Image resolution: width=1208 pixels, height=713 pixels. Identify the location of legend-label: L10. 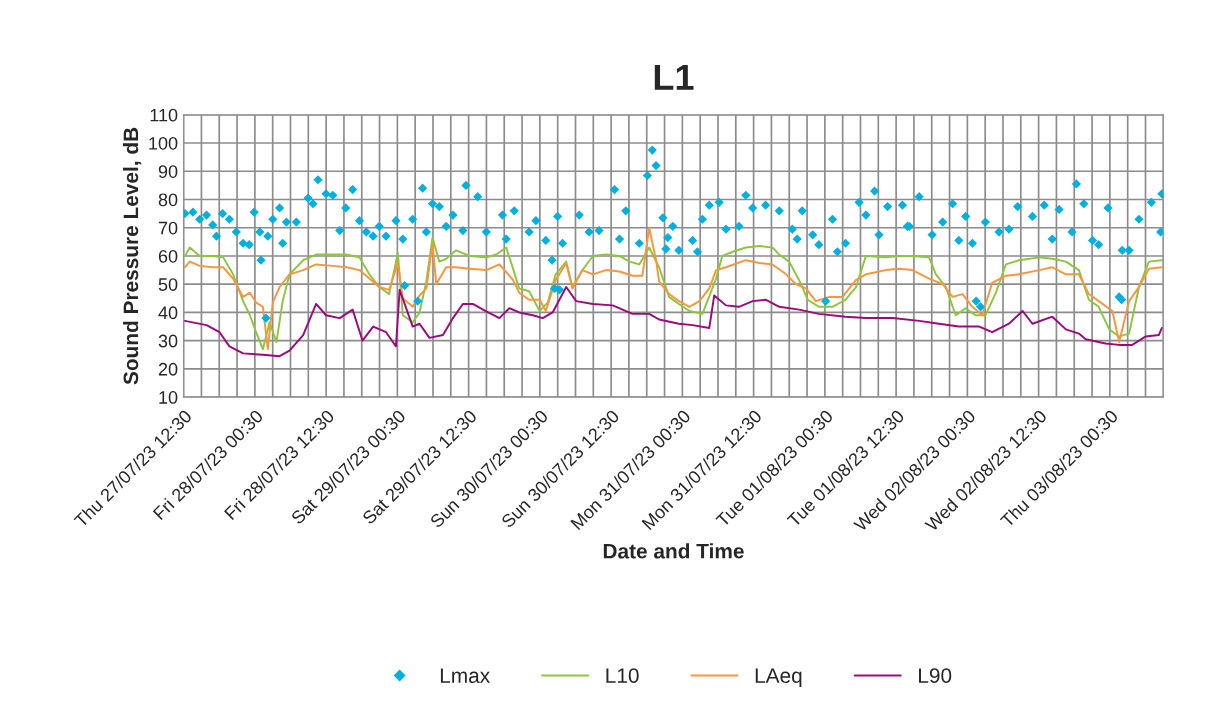
(622, 675).